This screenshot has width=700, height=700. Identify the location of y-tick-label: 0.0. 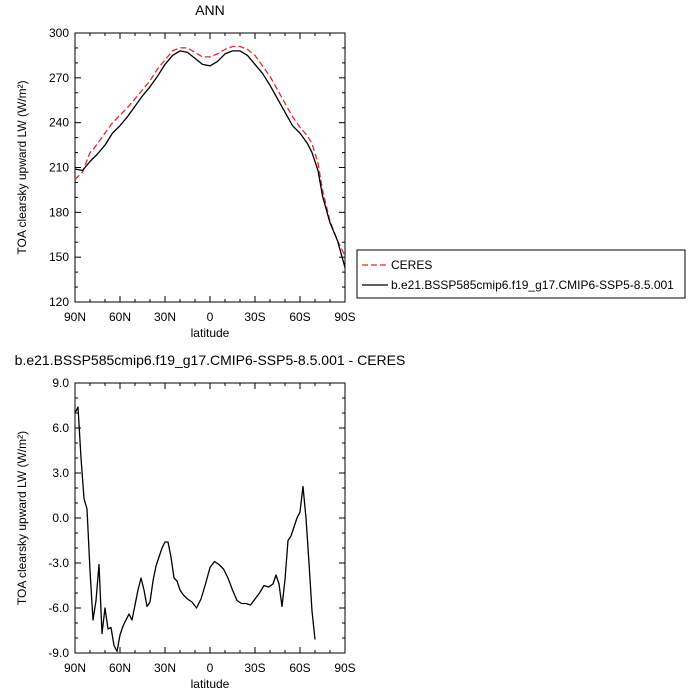
(60, 518).